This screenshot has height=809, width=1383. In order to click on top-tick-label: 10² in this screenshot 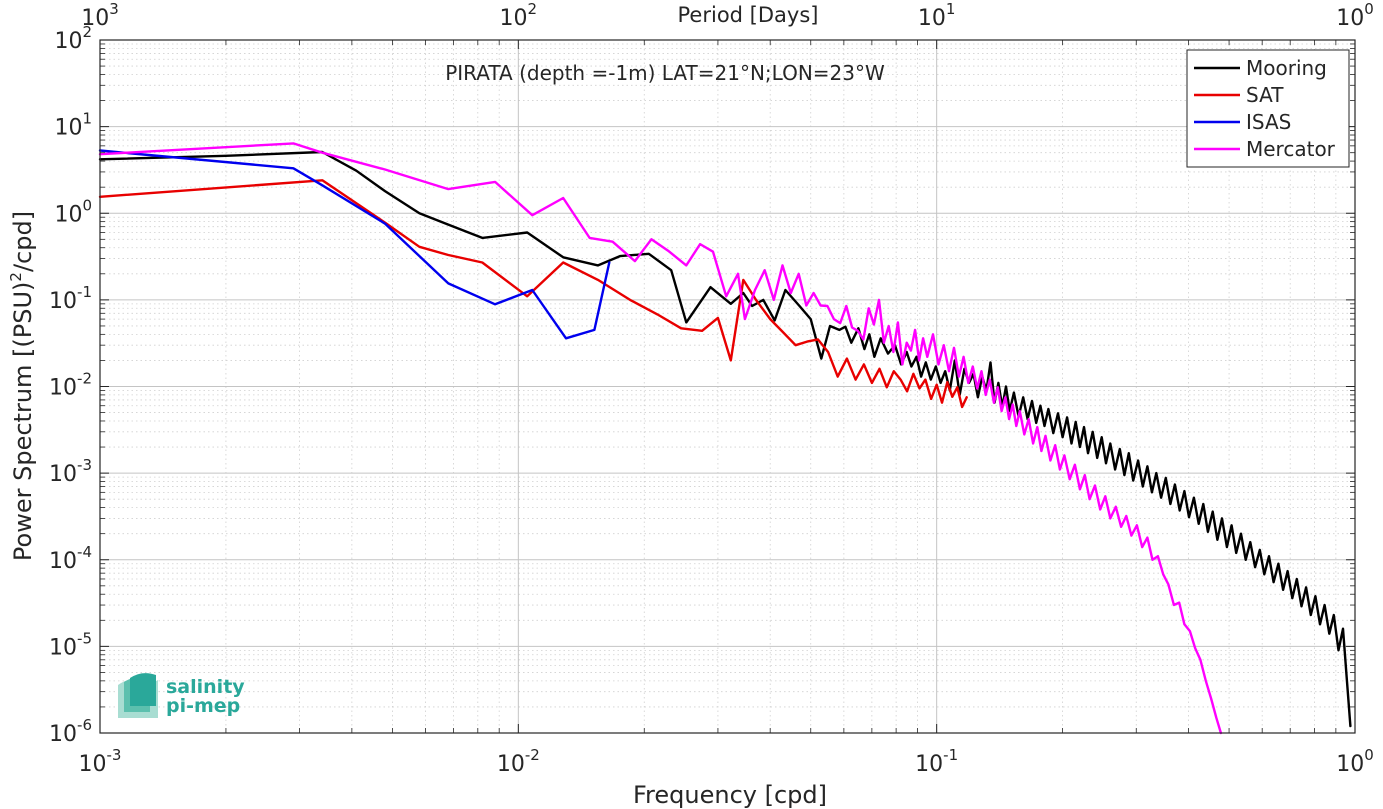, I will do `click(519, 15)`.